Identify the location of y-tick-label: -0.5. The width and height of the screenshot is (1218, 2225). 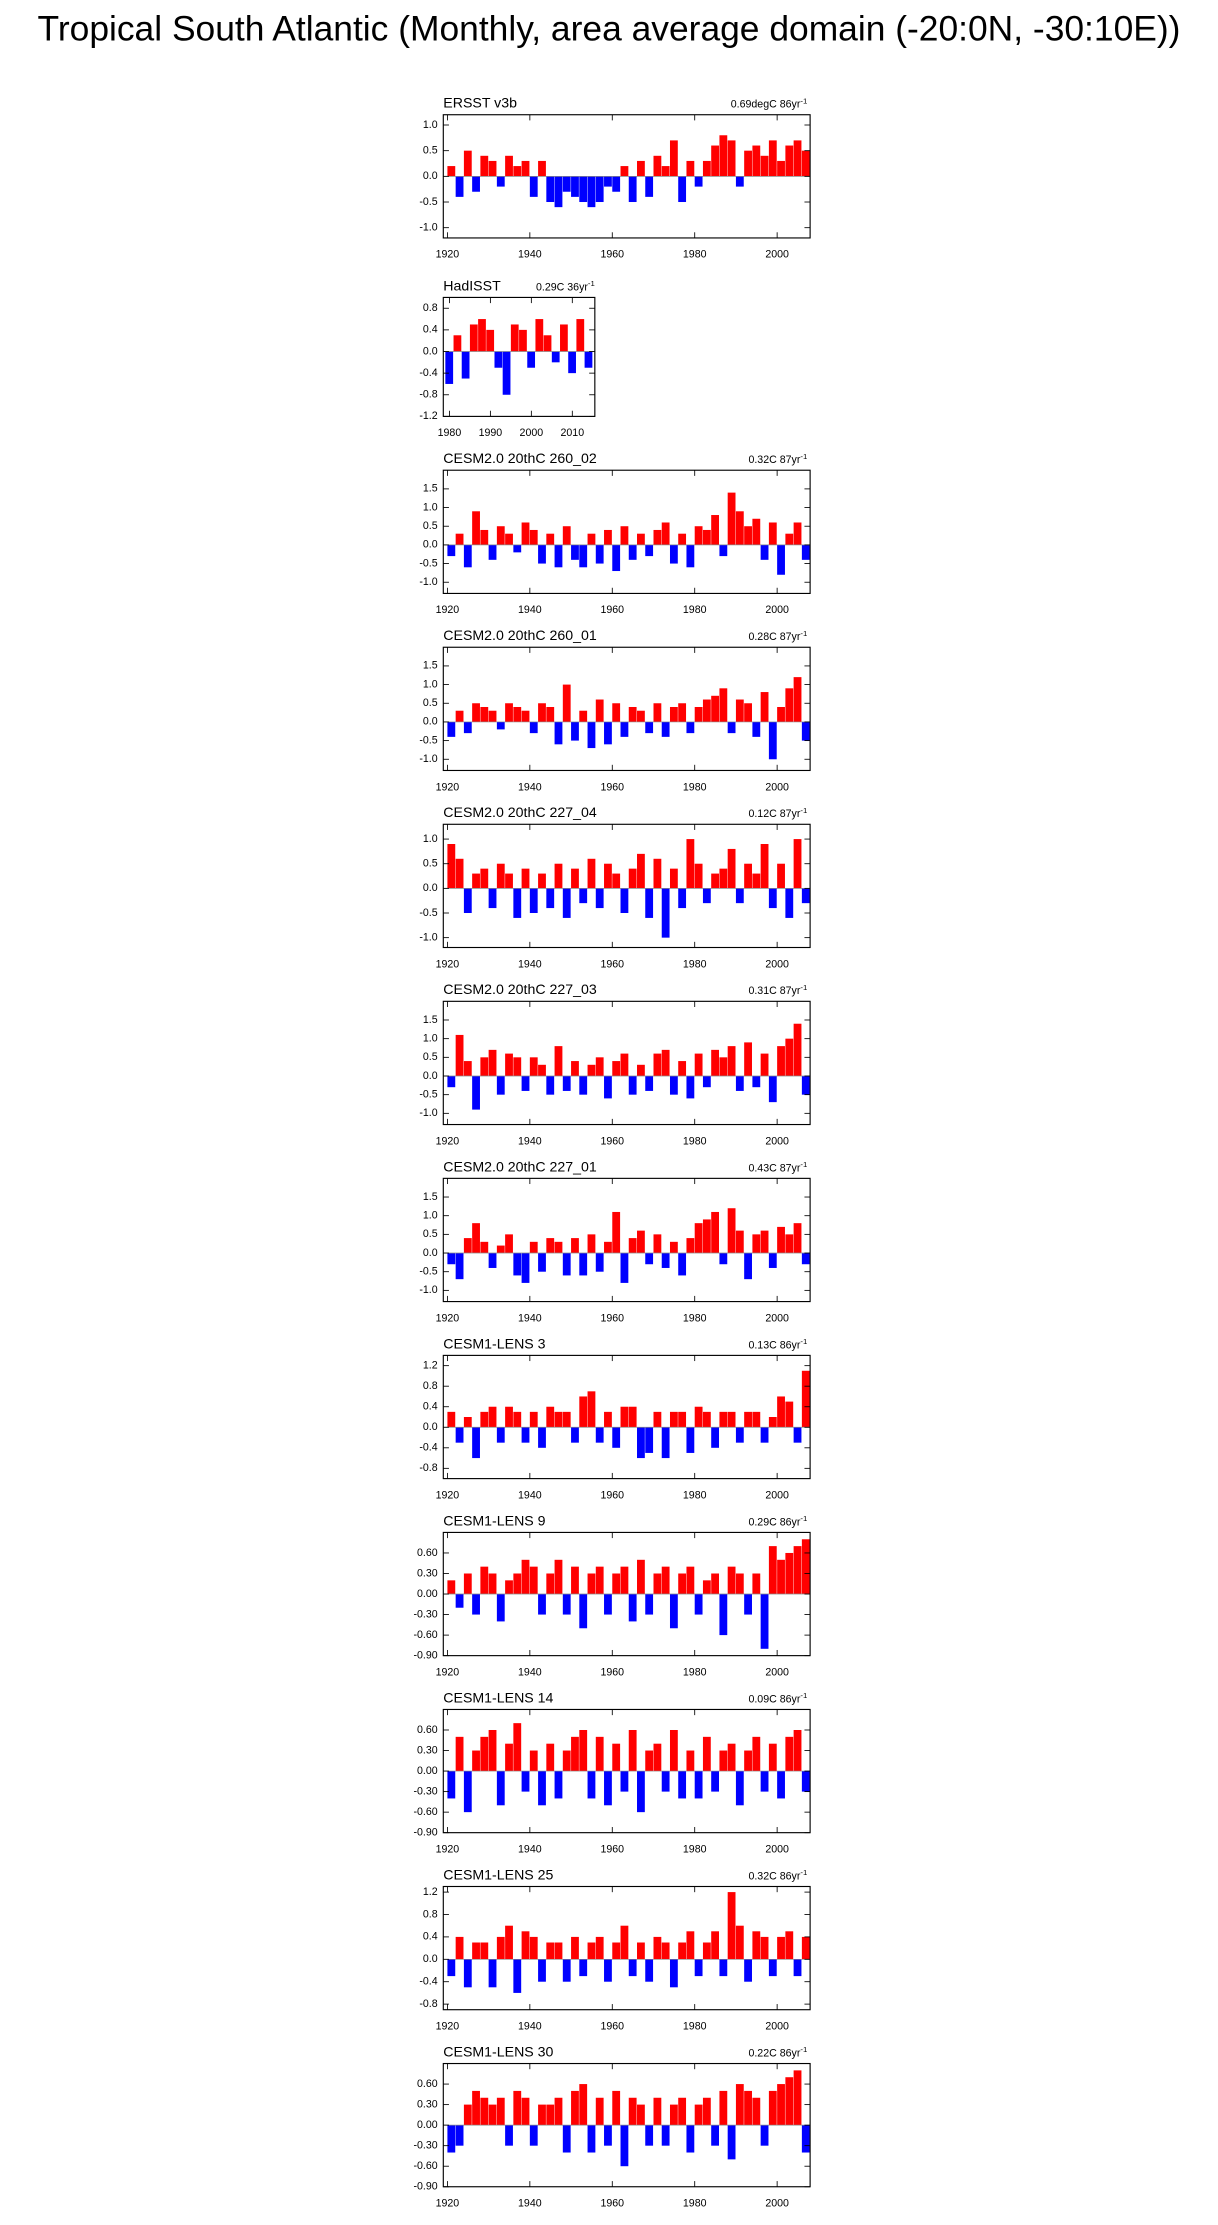
(428, 202).